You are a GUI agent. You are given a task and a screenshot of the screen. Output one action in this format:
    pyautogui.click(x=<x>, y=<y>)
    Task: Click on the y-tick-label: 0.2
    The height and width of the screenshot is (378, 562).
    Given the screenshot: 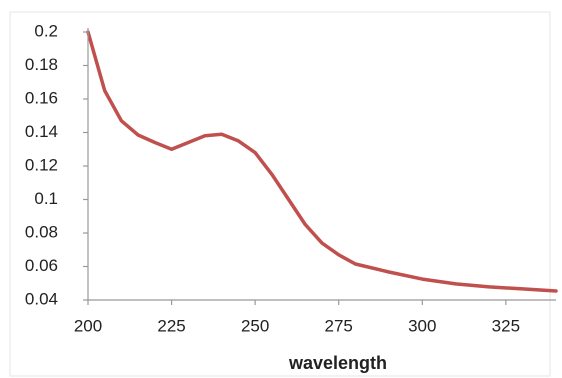 What is the action you would take?
    pyautogui.click(x=46, y=30)
    